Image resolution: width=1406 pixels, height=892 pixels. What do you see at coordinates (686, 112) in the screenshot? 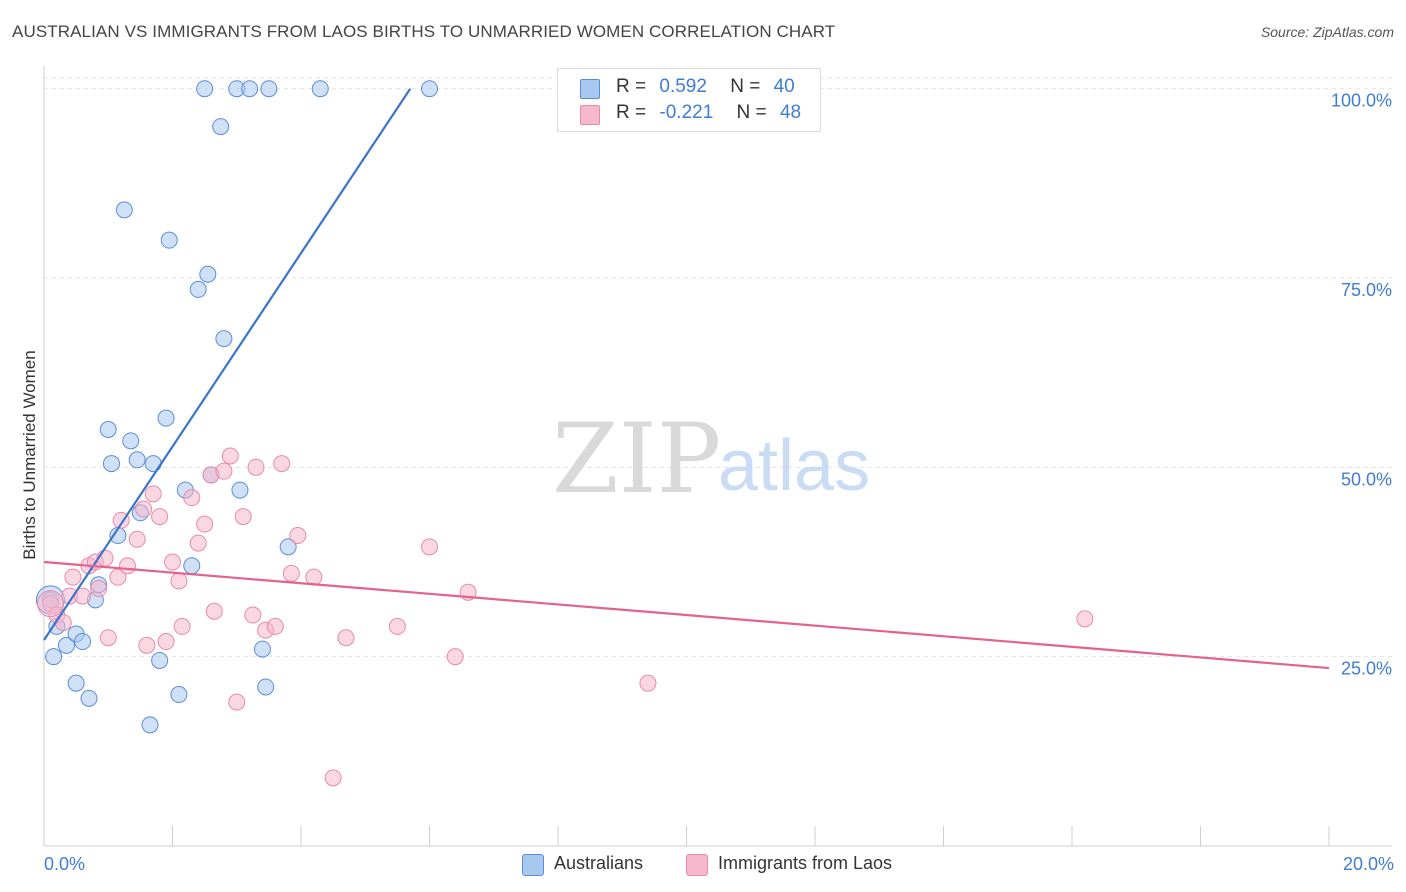
I see `legend-r-value: -0.221` at bounding box center [686, 112].